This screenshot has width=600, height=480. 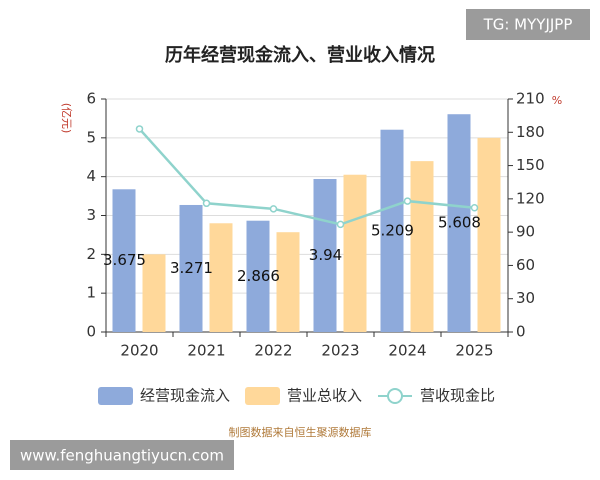 I want to click on x-tick-label: 2023, so click(x=340, y=351).